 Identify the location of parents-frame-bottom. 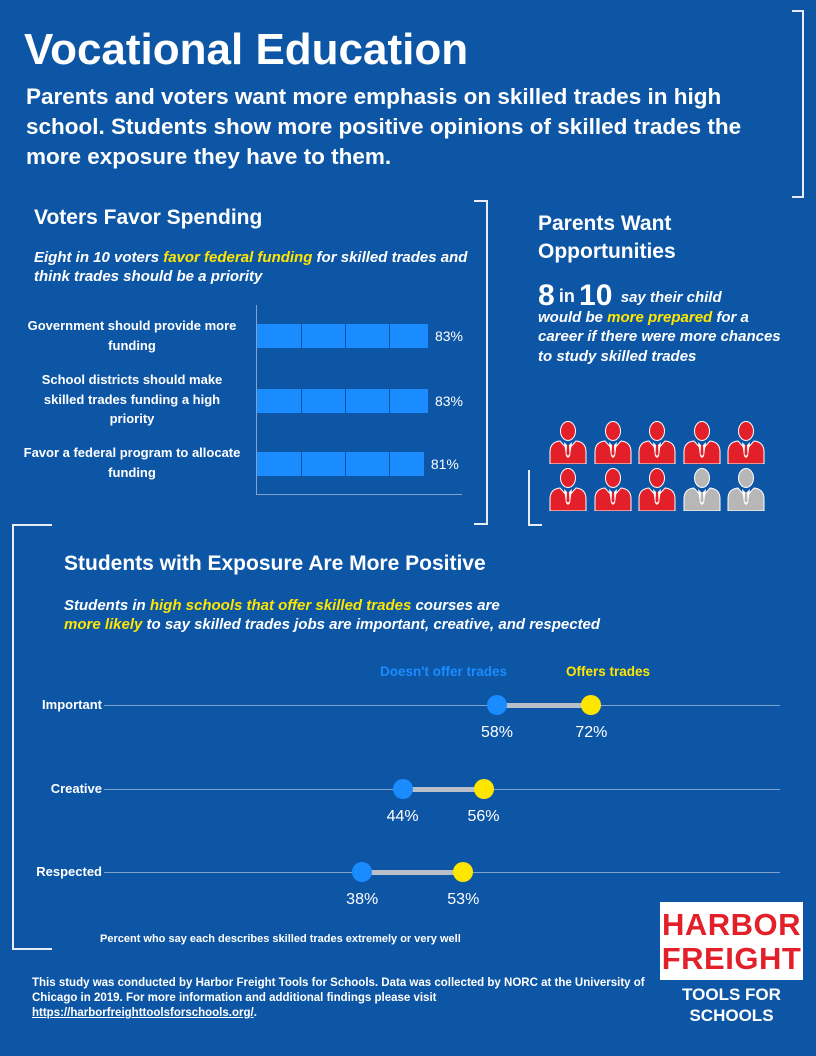
(535, 525).